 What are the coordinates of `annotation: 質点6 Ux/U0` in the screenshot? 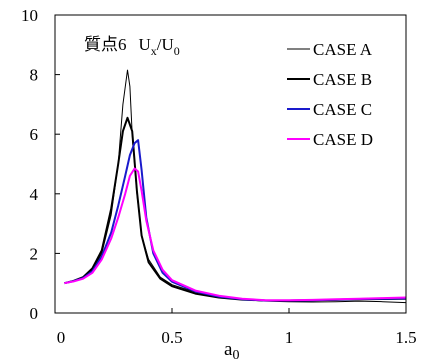 It's located at (132, 46).